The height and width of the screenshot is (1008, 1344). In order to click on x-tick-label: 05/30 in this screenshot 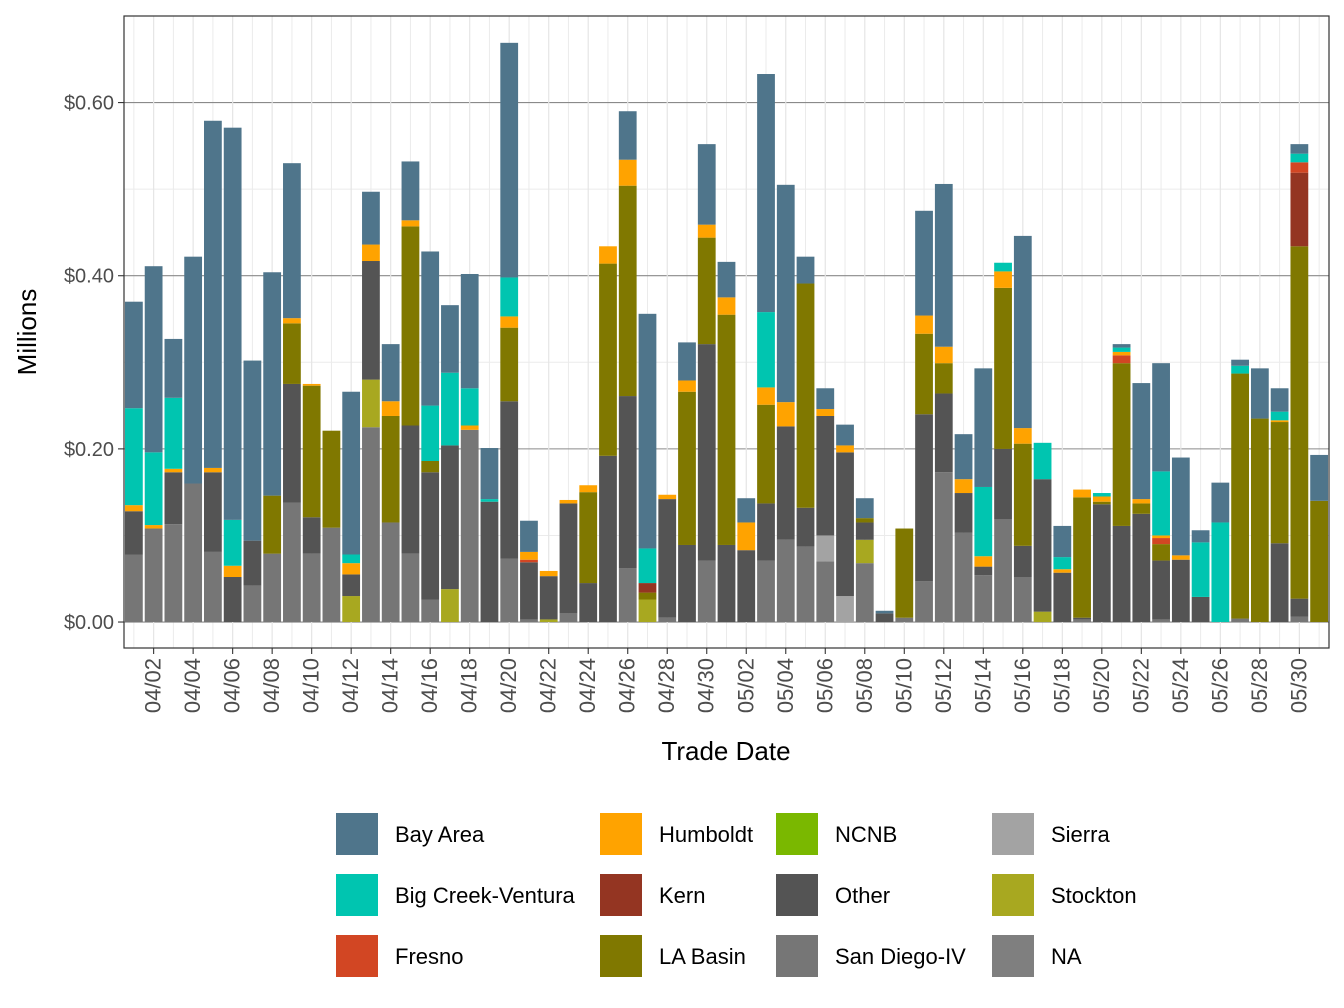, I will do `click(1298, 685)`.